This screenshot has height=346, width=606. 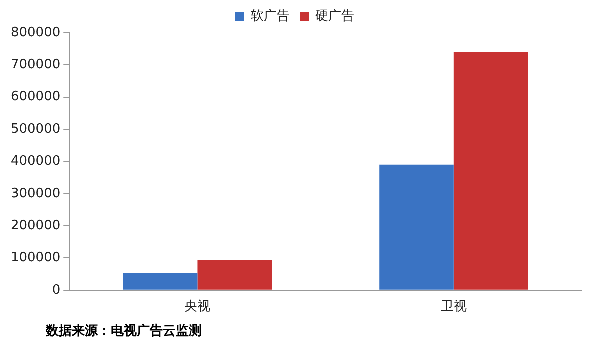 What do you see at coordinates (35, 194) in the screenshot?
I see `y-tick-label: 300000` at bounding box center [35, 194].